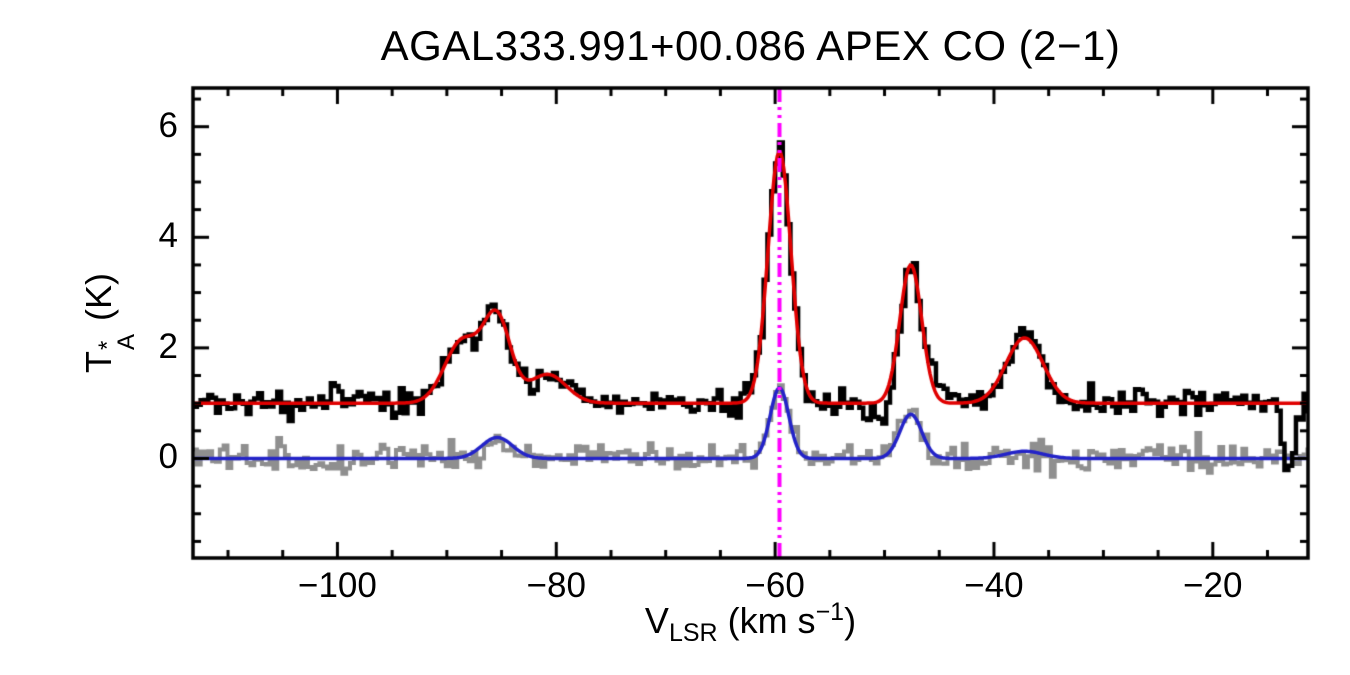 The width and height of the screenshot is (1350, 675). What do you see at coordinates (775, 585) in the screenshot?
I see `x-tick-label: −60` at bounding box center [775, 585].